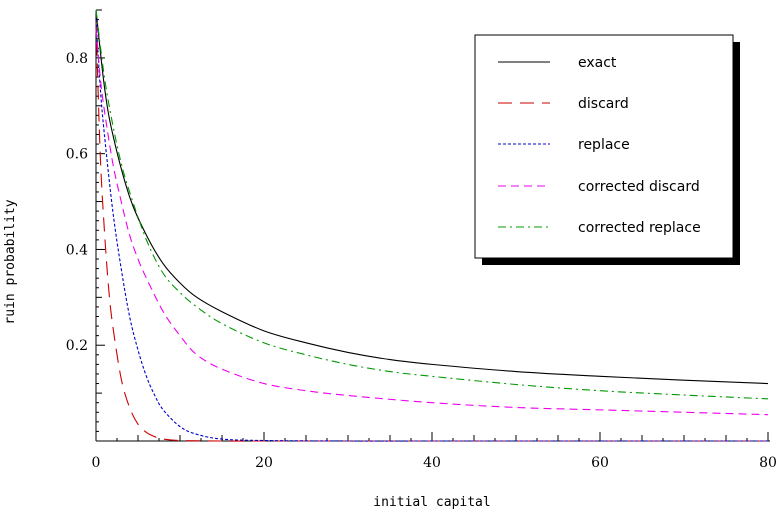  What do you see at coordinates (77, 59) in the screenshot?
I see `y-tick-label: 0.8` at bounding box center [77, 59].